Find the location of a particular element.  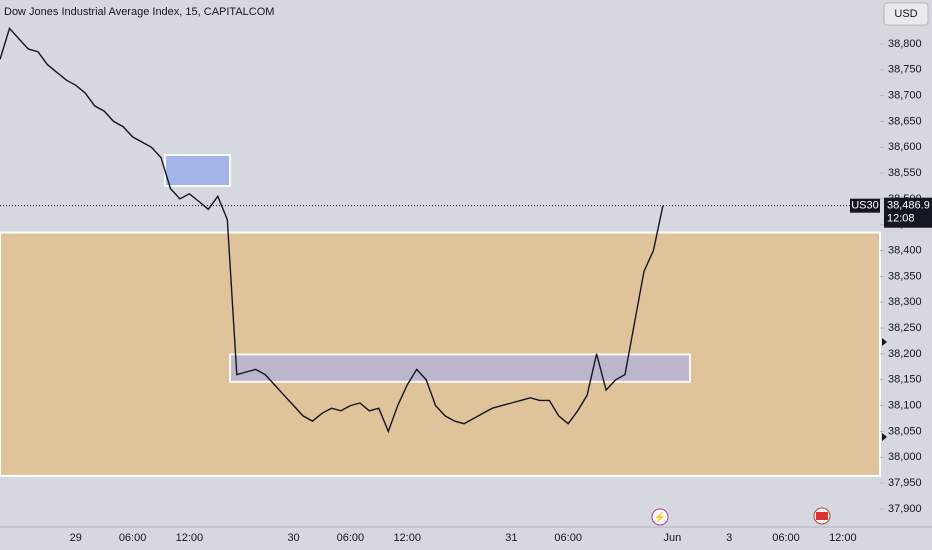

price-tag is located at coordinates (908, 212).